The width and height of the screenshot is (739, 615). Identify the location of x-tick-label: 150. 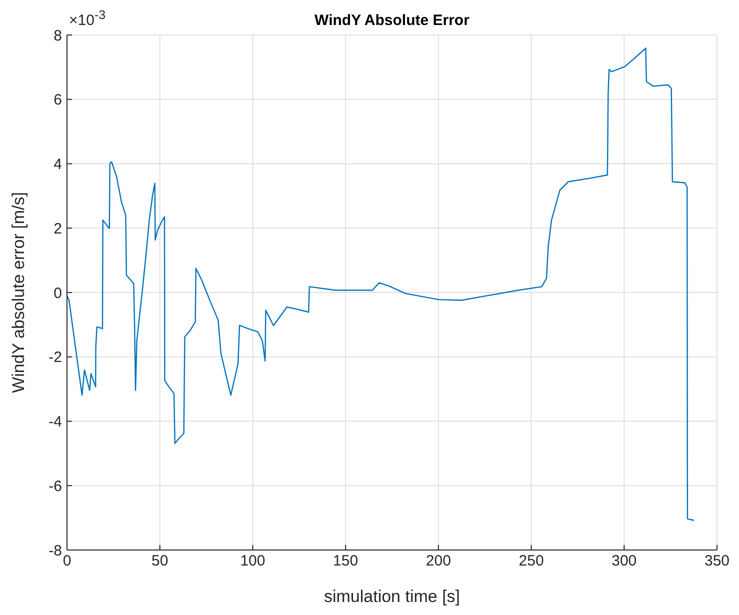
(345, 561).